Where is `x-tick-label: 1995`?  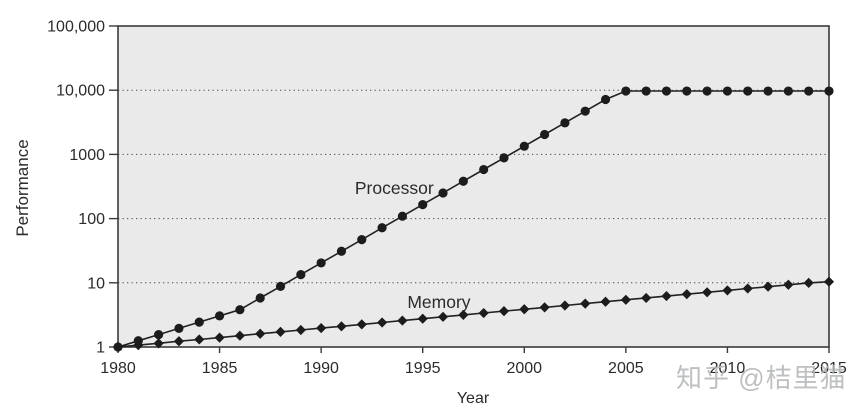 x-tick-label: 1995 is located at coordinates (423, 368).